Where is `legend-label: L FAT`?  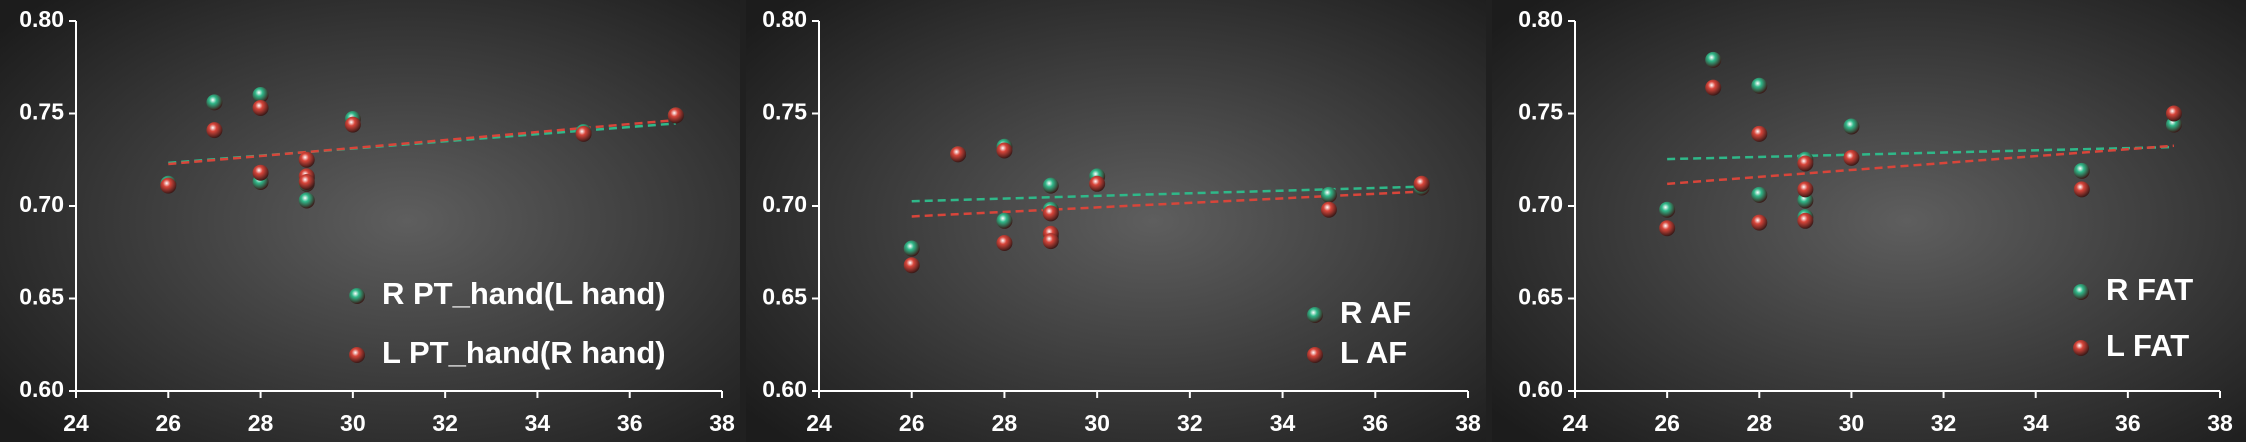
legend-label: L FAT is located at coordinates (2147, 345).